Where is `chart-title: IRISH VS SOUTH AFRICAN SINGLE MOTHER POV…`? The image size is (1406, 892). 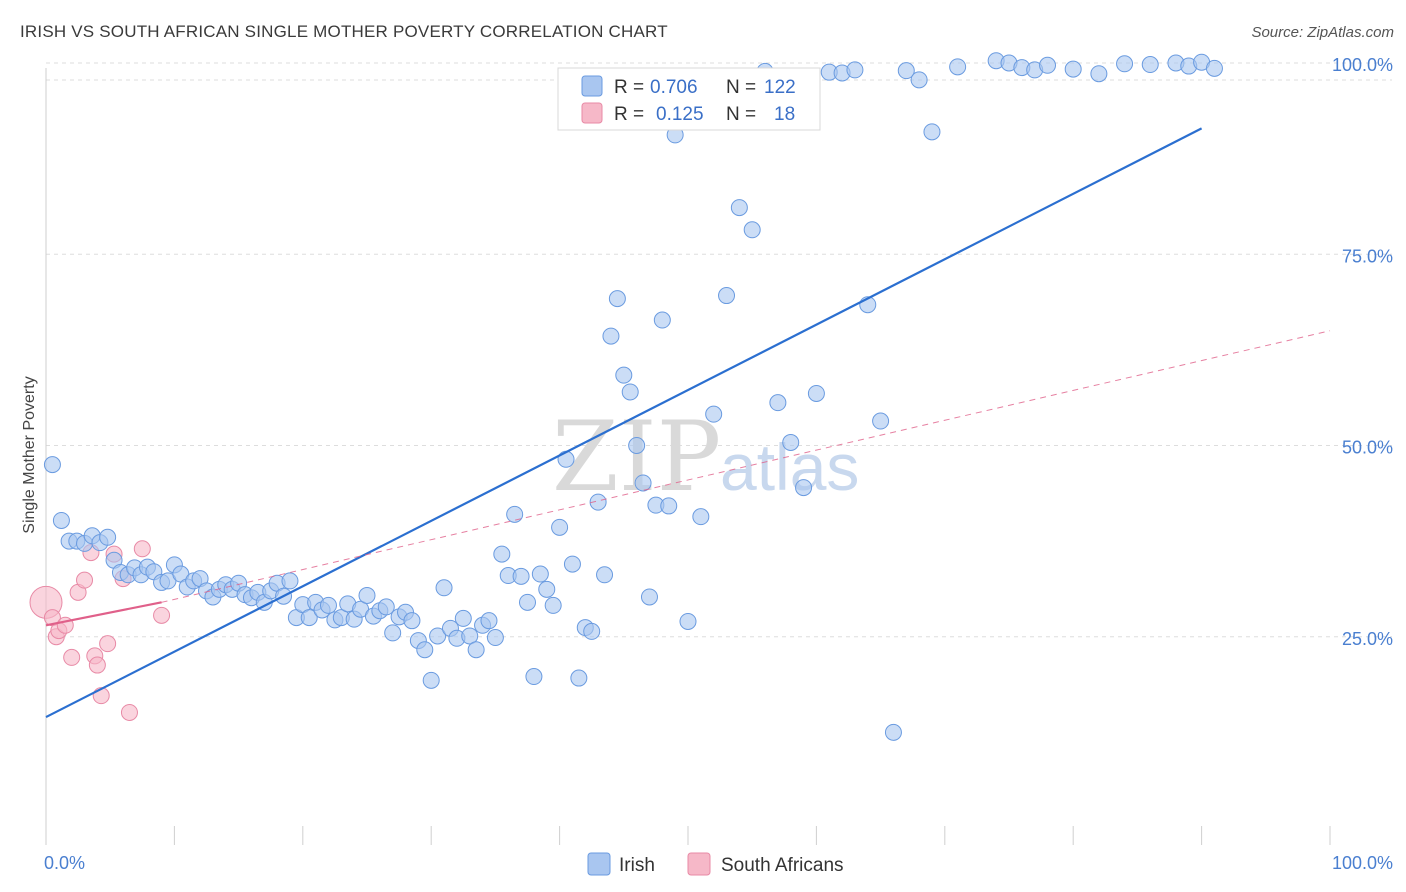 chart-title: IRISH VS SOUTH AFRICAN SINGLE MOTHER POV… is located at coordinates (344, 31).